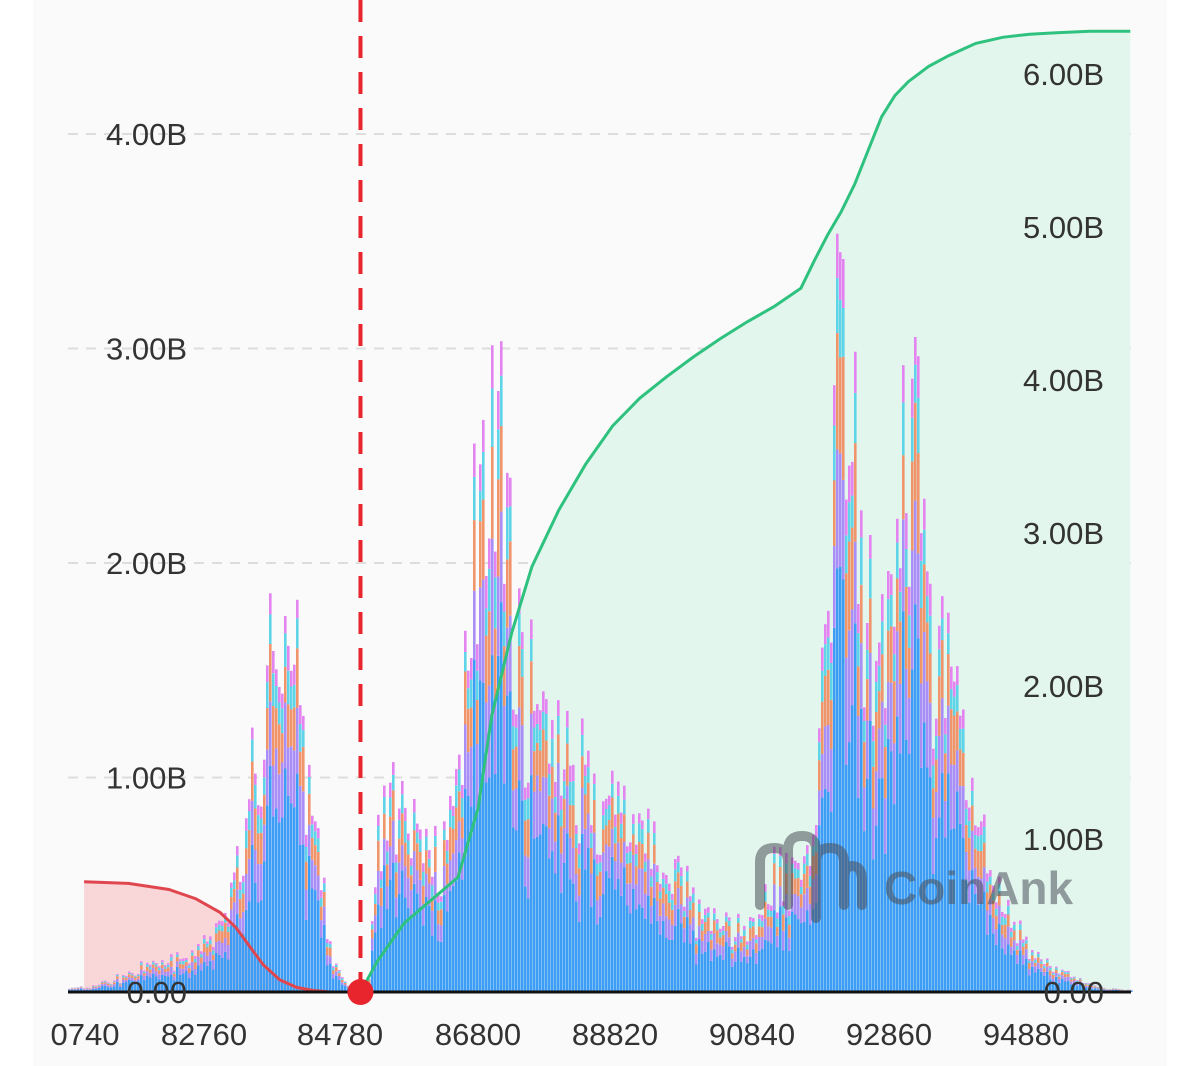 The image size is (1200, 1066). I want to click on x-axis-tick-label: 88820, so click(615, 1034).